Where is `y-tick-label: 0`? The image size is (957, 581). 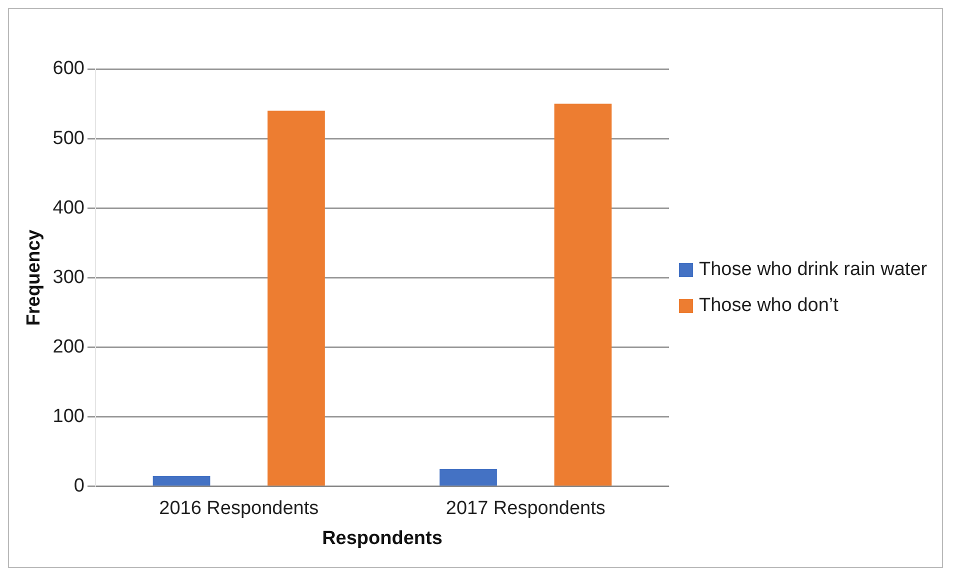
y-tick-label: 0 is located at coordinates (79, 486).